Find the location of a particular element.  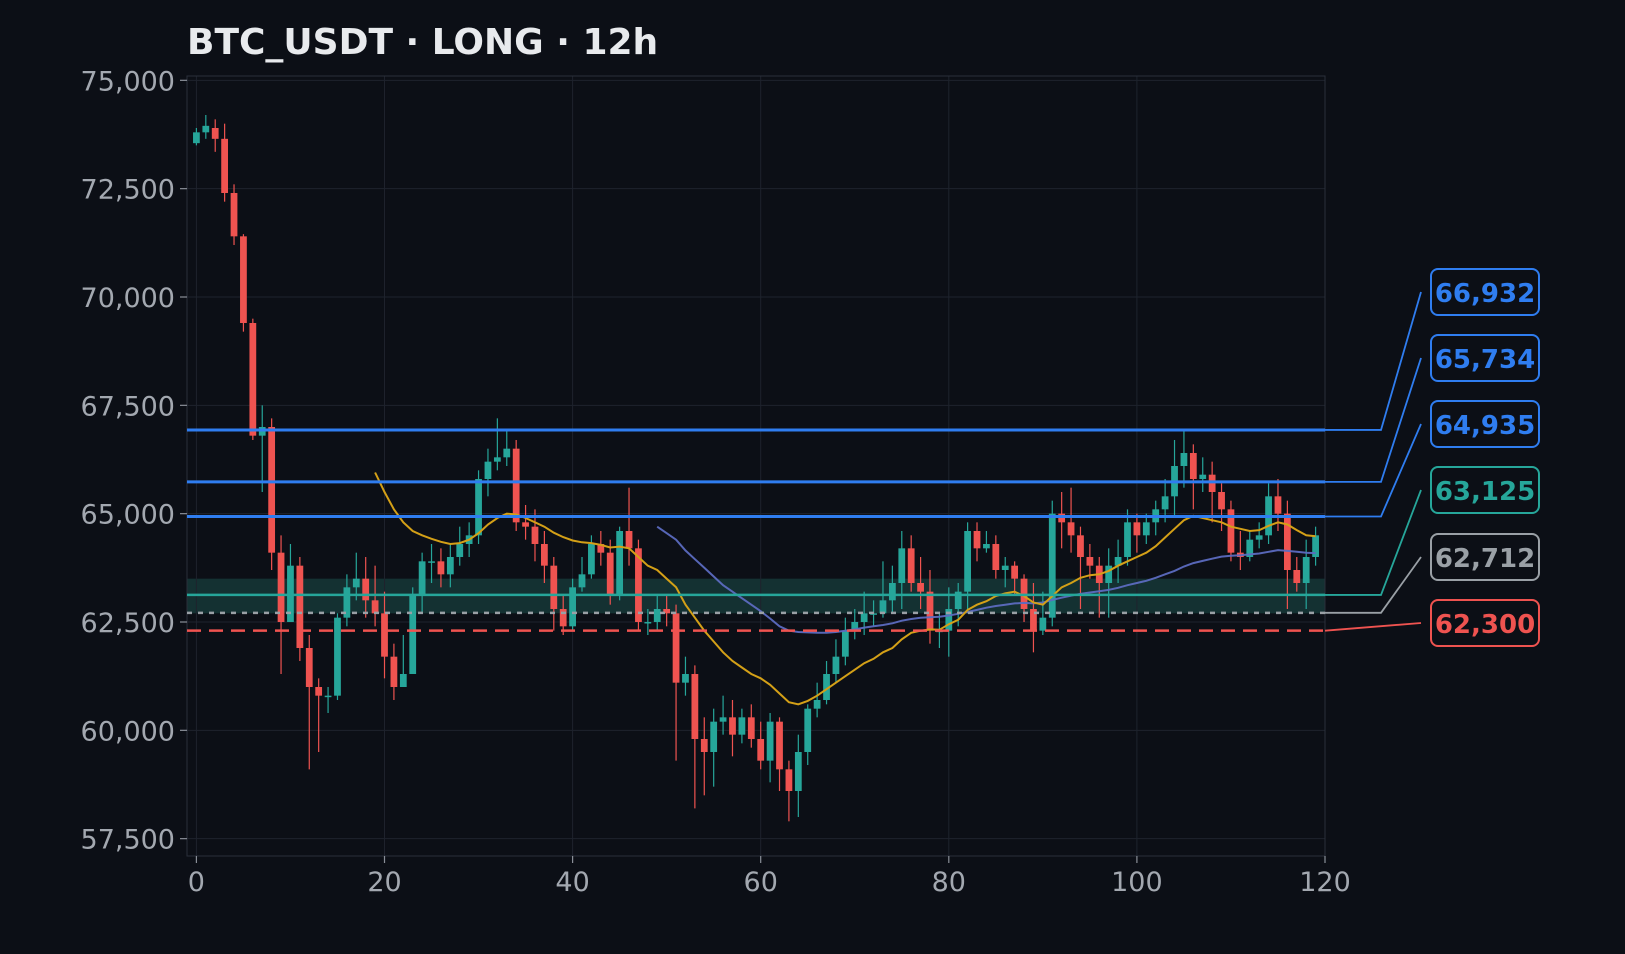

chart-title: BTC_USDT · LONG · 12h is located at coordinates (422, 42).